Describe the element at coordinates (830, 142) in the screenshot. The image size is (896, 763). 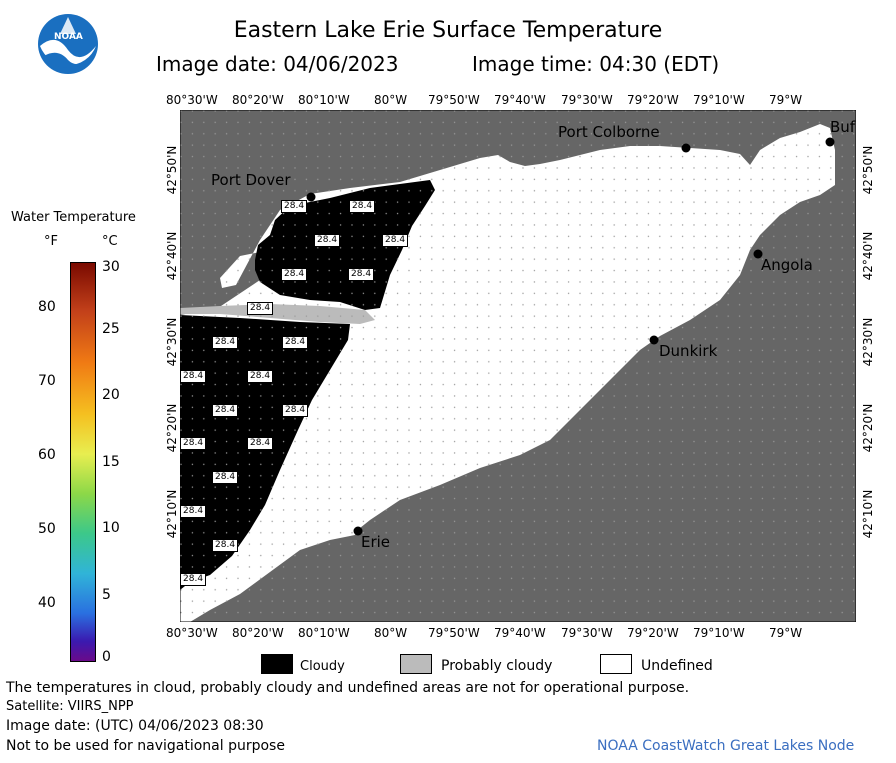
I see `buffalo-marker` at that location.